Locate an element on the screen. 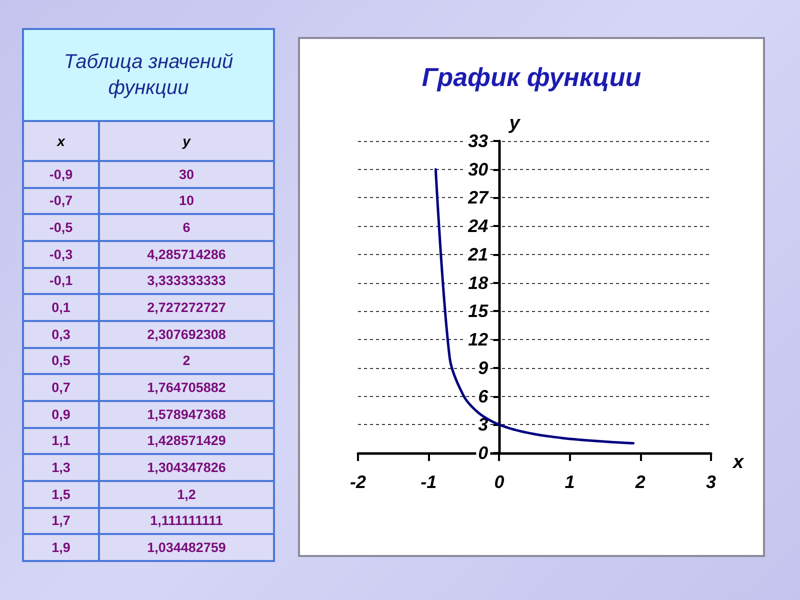 The height and width of the screenshot is (600, 800). text: 1,304347826 is located at coordinates (186, 468).